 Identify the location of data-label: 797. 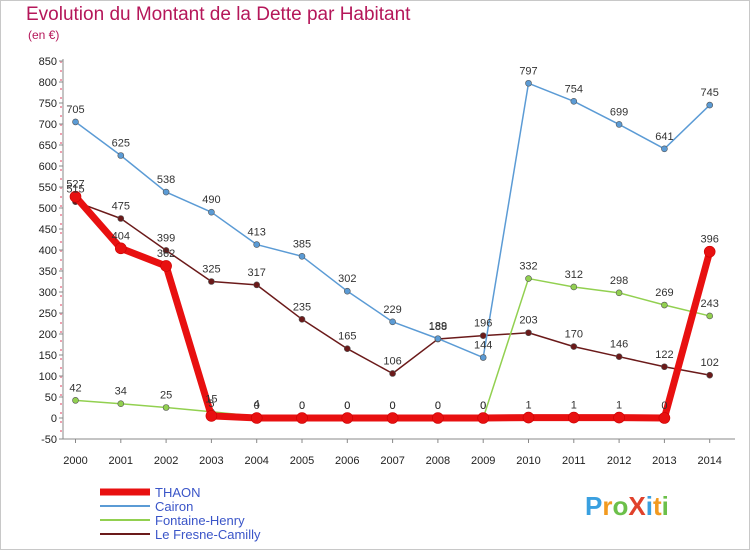
(528, 71).